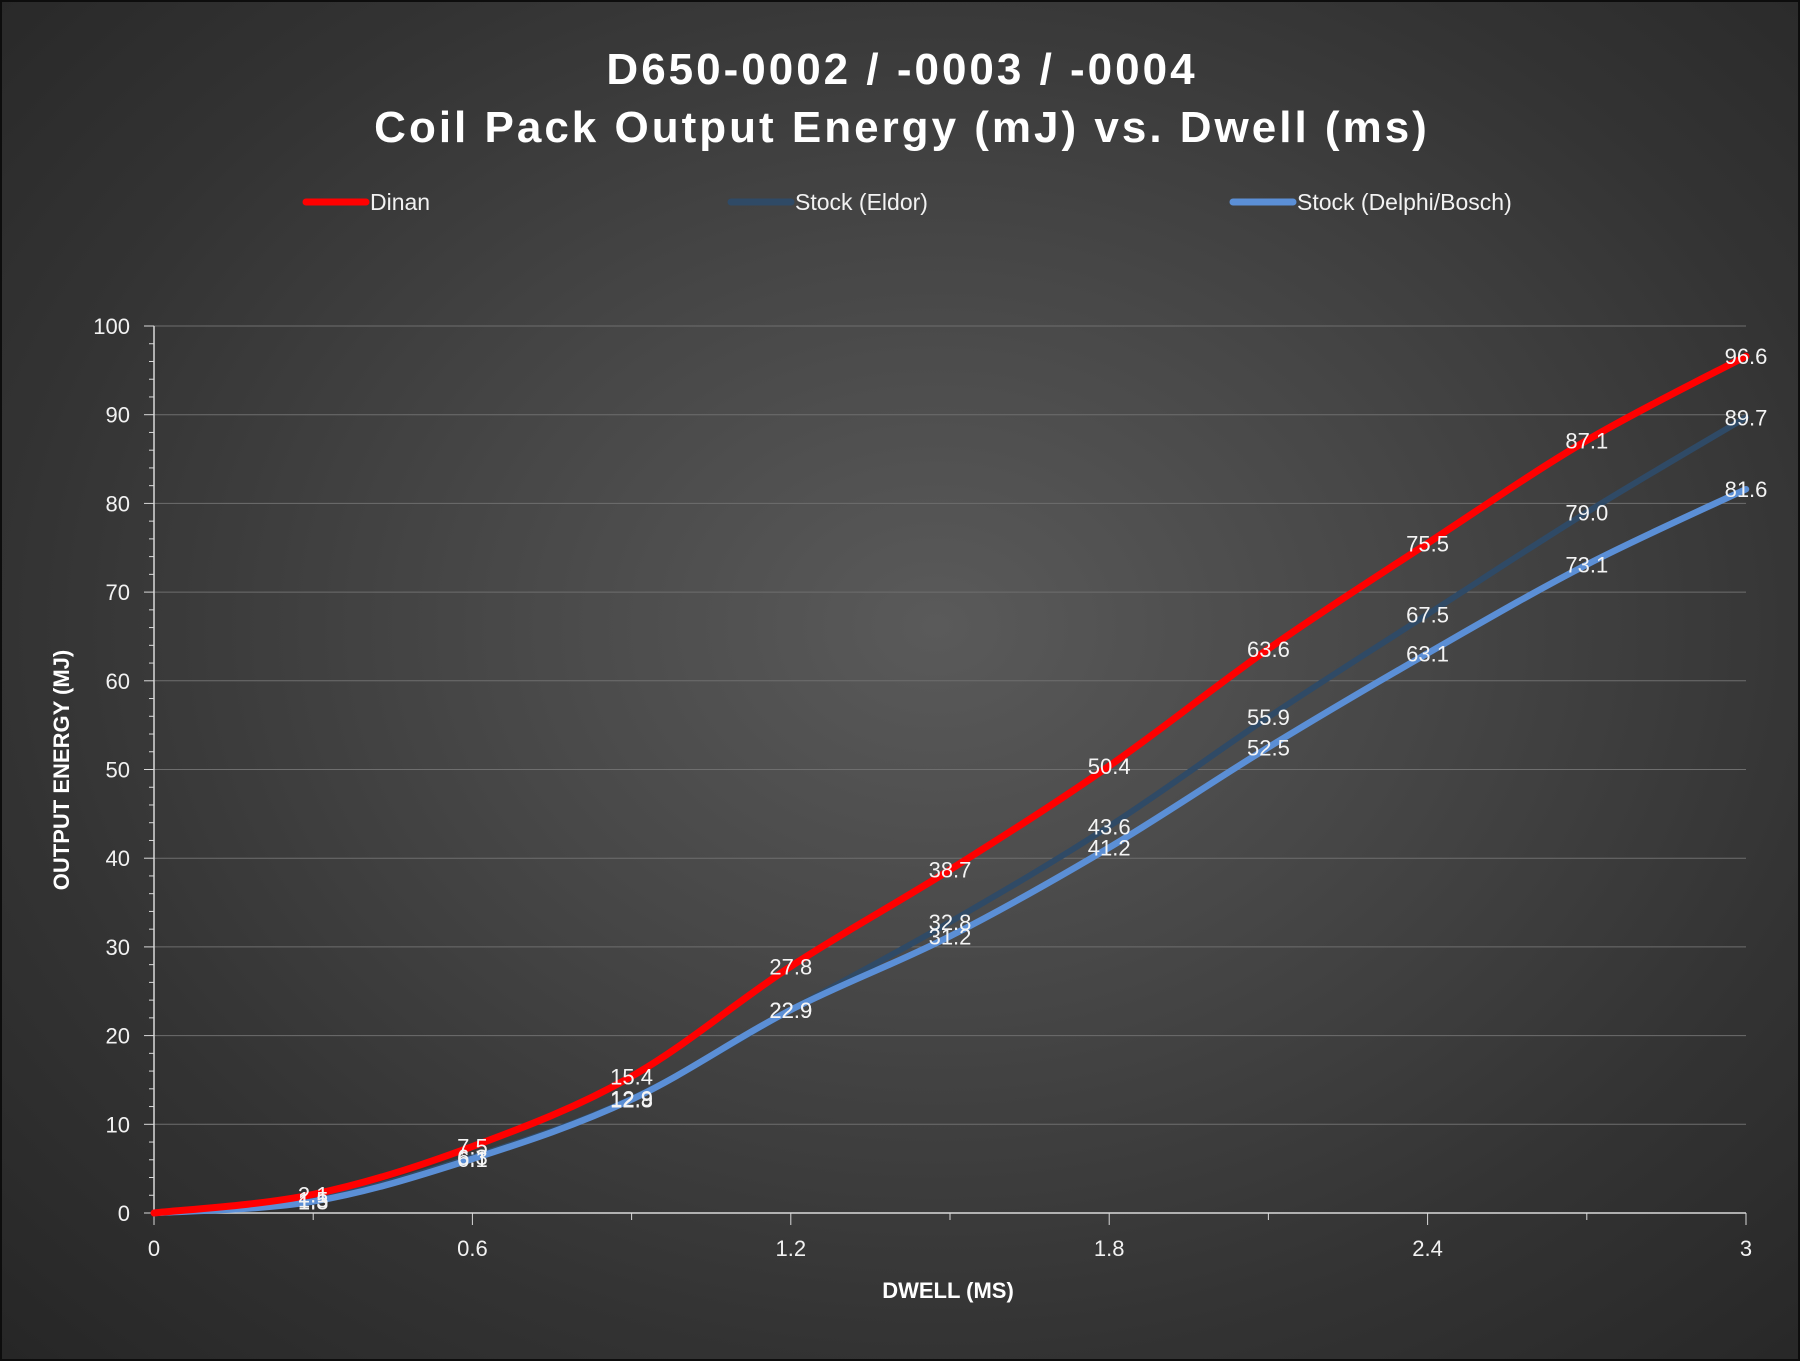  Describe the element at coordinates (118, 947) in the screenshot. I see `y-tick-label: 30` at that location.